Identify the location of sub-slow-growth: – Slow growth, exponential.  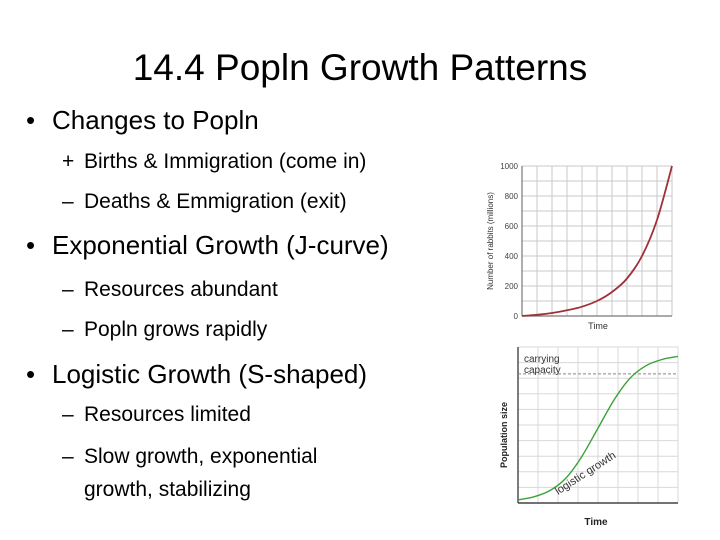
(189, 457).